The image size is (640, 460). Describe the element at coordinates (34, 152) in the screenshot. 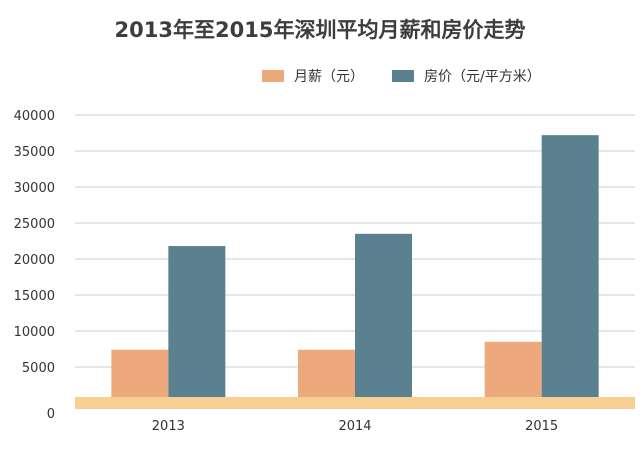

I see `y-tick-label: 35000` at that location.